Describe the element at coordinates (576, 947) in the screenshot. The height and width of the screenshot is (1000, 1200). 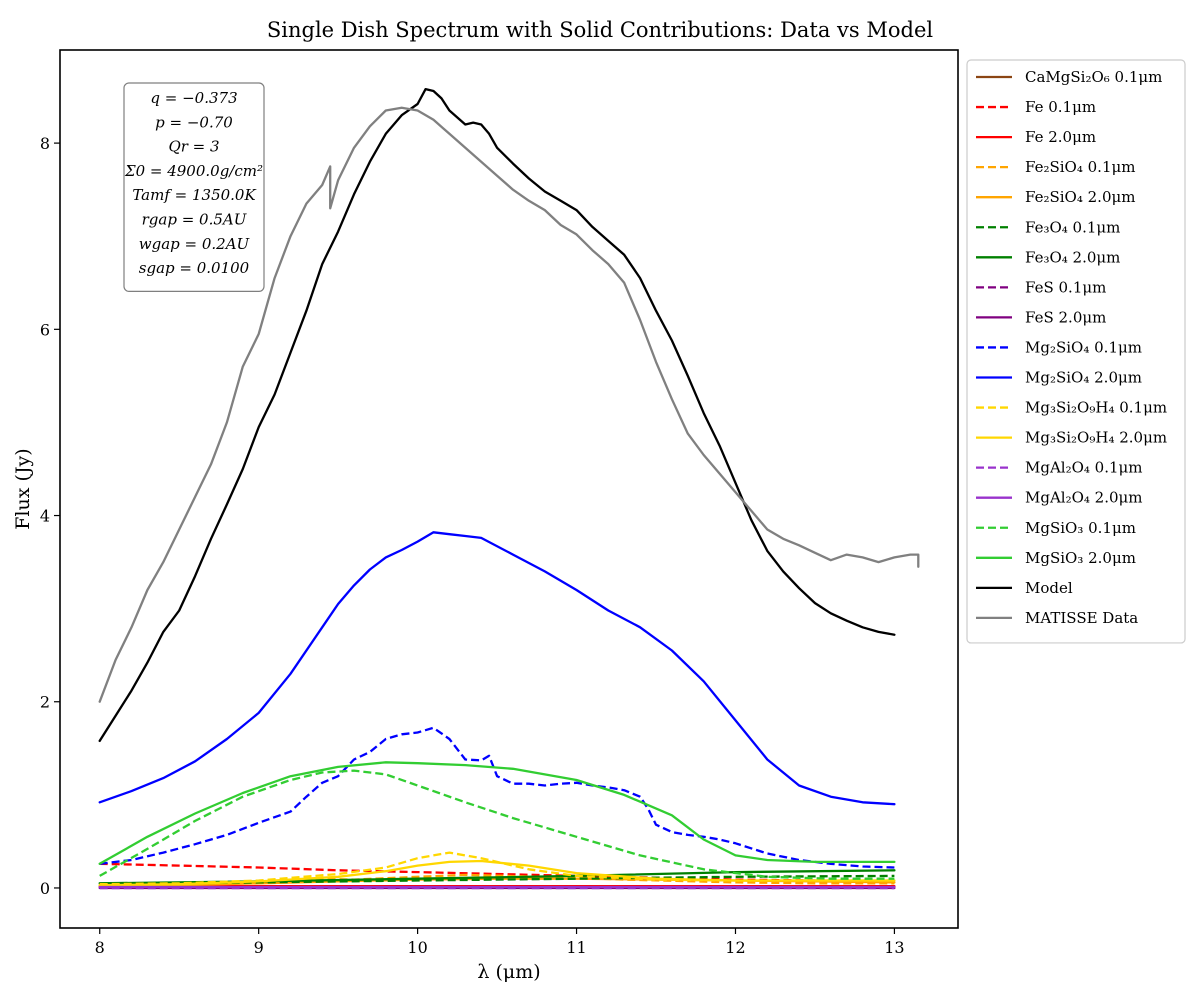
I see `x-tick-label: 11` at that location.